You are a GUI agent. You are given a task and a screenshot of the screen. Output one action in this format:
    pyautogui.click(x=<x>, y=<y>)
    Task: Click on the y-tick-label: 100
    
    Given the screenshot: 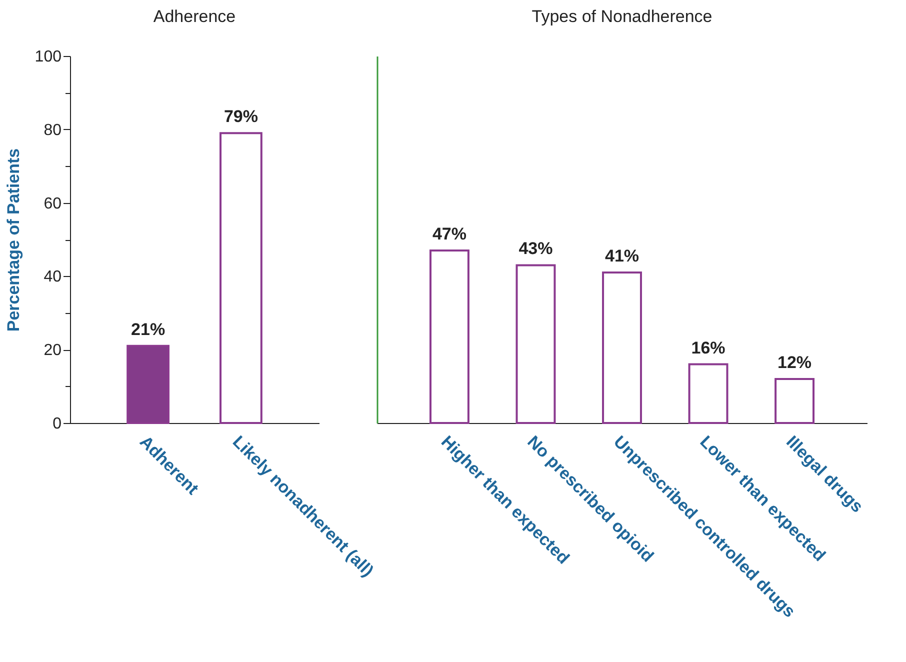 What is the action you would take?
    pyautogui.click(x=48, y=57)
    